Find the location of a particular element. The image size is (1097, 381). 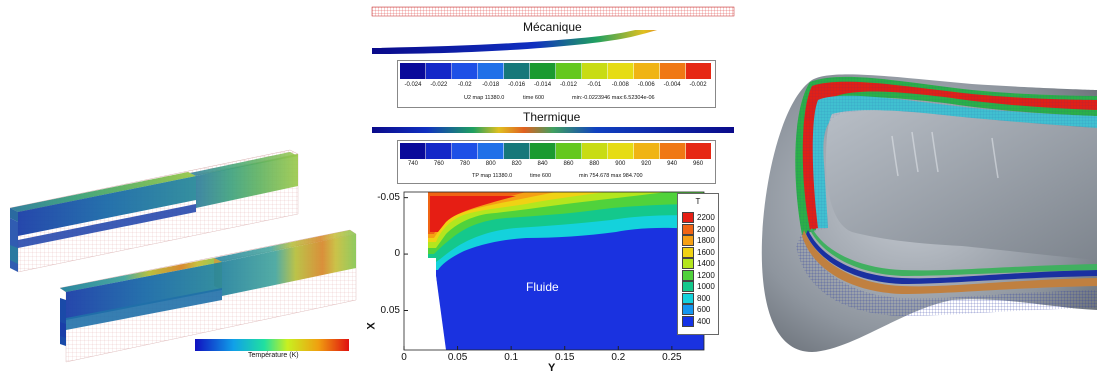

temperature-contour-plot is located at coordinates (554, 271).